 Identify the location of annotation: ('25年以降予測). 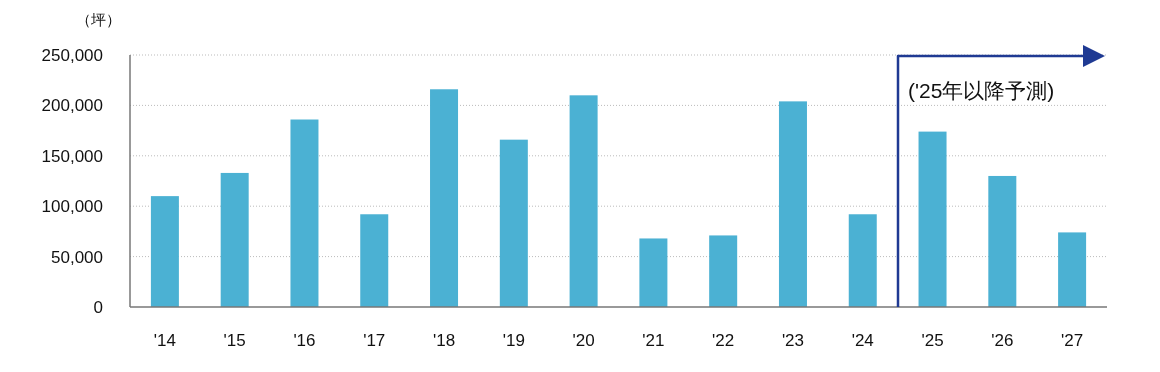
(981, 90).